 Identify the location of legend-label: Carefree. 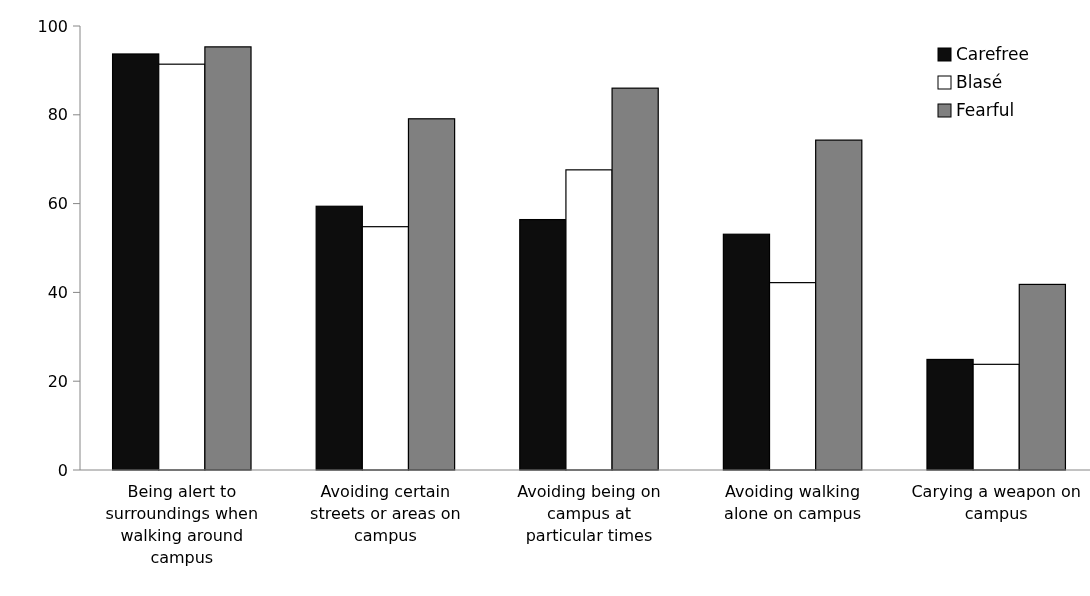
(992, 53).